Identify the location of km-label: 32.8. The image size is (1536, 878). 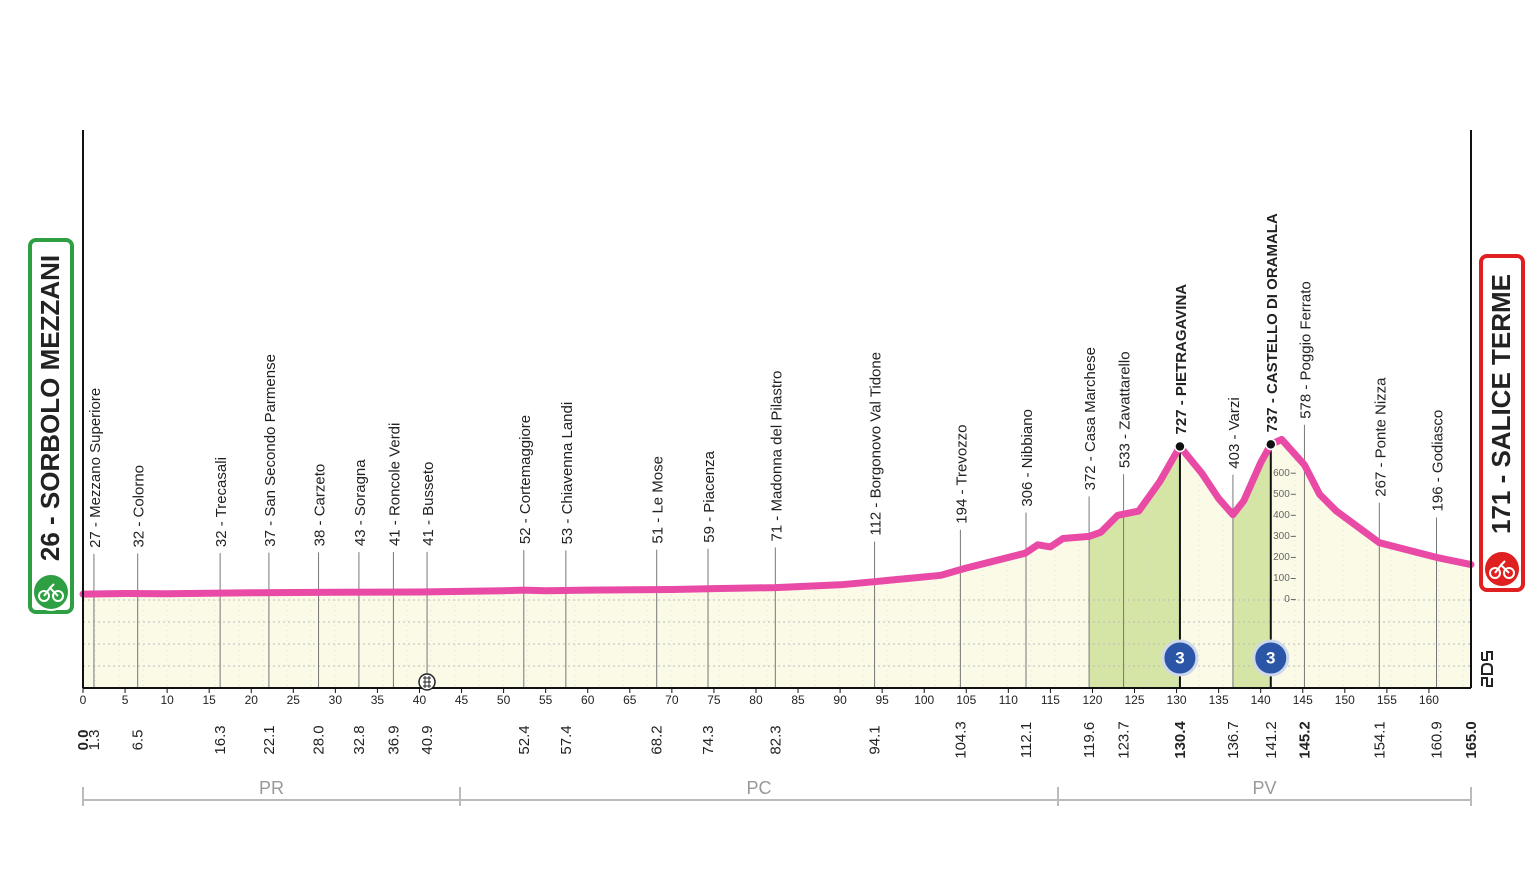
(359, 739).